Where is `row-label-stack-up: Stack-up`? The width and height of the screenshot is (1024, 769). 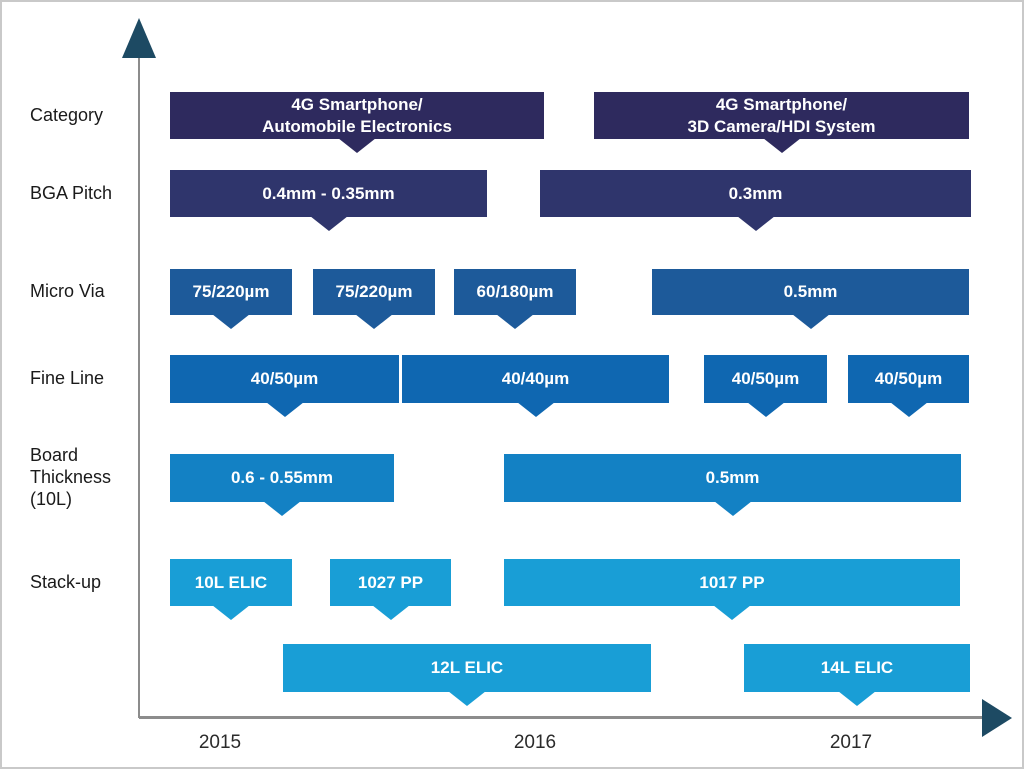
row-label-stack-up: Stack-up is located at coordinates (66, 581).